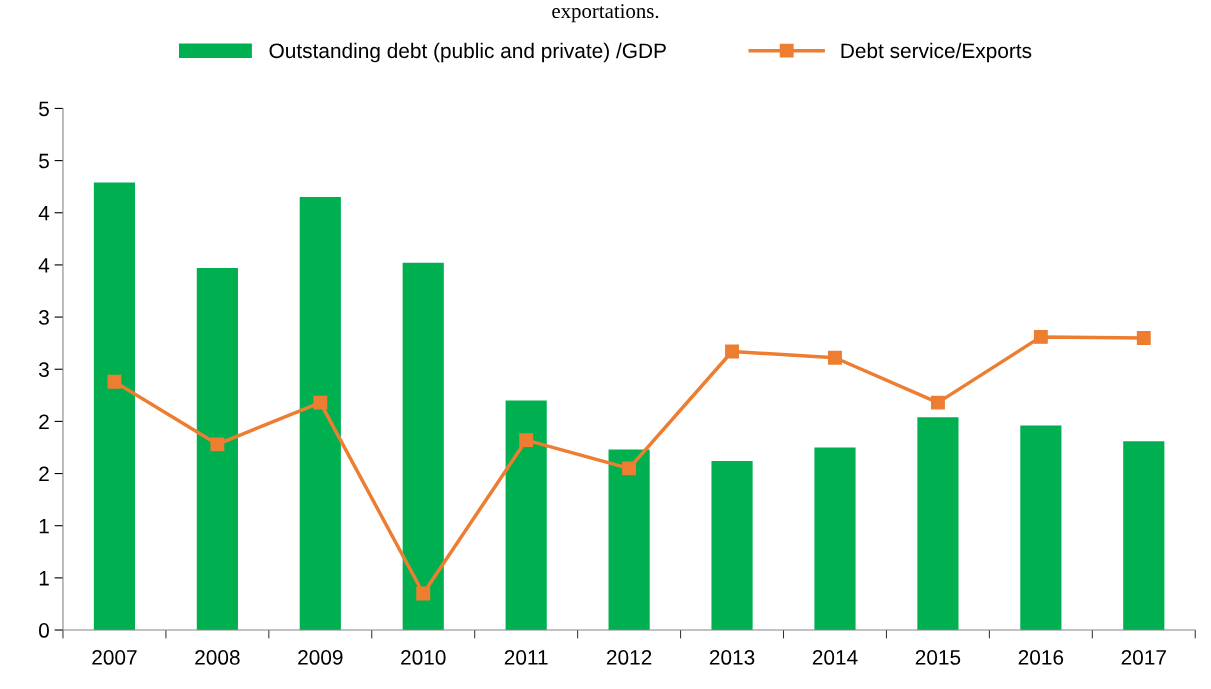 Image resolution: width=1211 pixels, height=689 pixels. I want to click on x-tick-label: 2014, so click(835, 657).